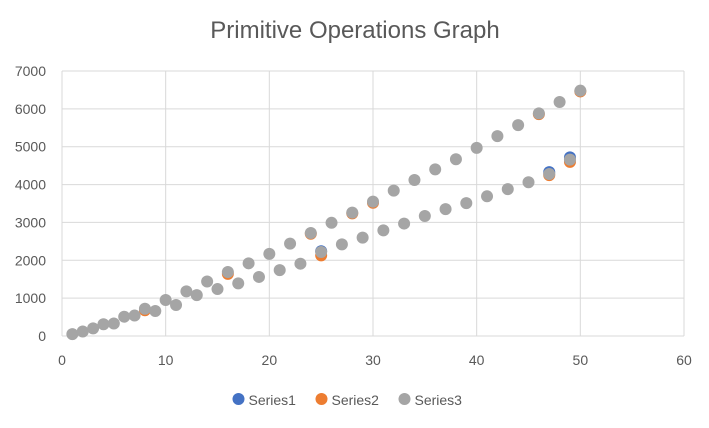 This screenshot has width=709, height=428. What do you see at coordinates (30, 222) in the screenshot?
I see `y-tick-label: 3000` at bounding box center [30, 222].